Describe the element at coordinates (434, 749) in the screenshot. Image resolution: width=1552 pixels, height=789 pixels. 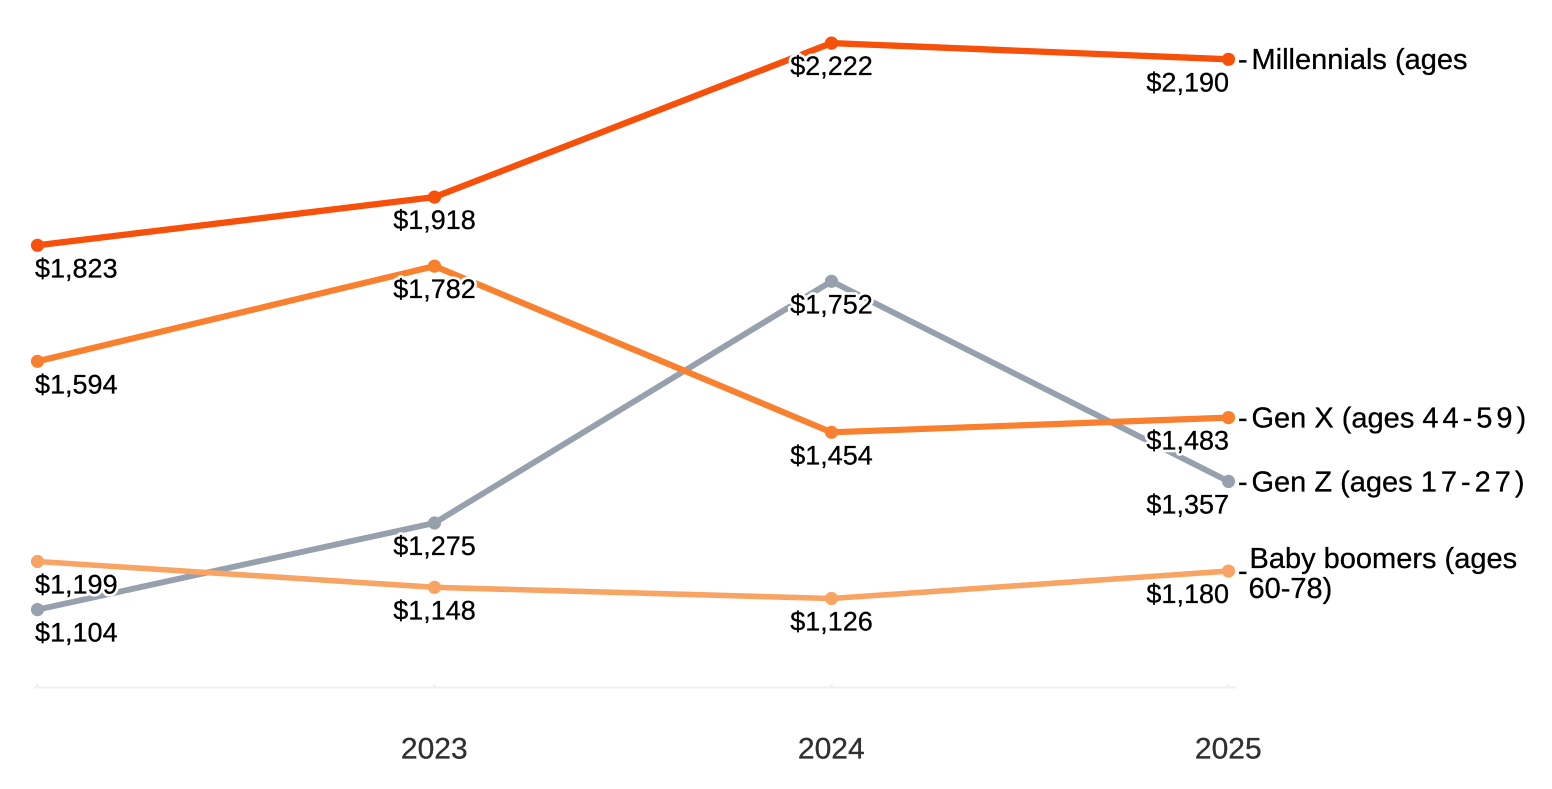
I see `svg-text: 2023` at that location.